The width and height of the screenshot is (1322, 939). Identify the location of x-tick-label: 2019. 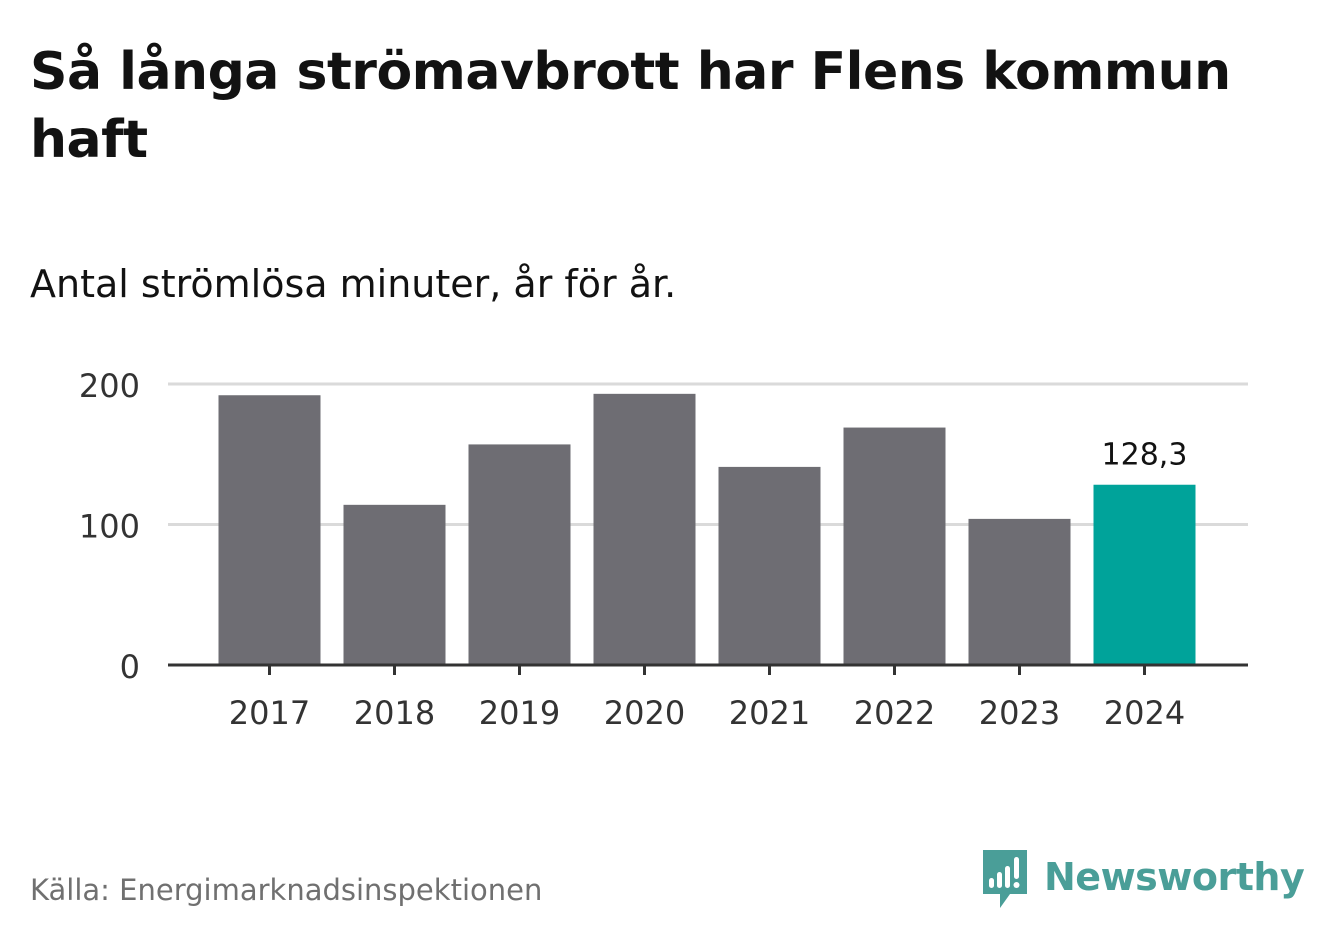
(519, 713).